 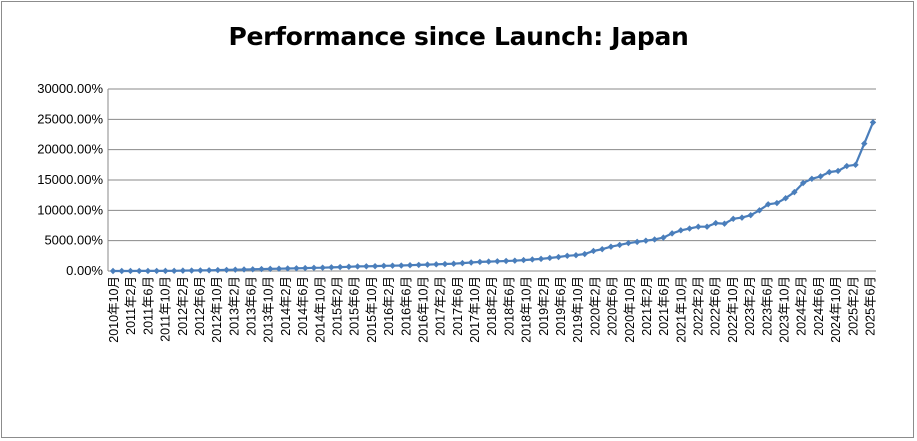 I want to click on x-tick-label: 2017年2月, so click(x=441, y=306).